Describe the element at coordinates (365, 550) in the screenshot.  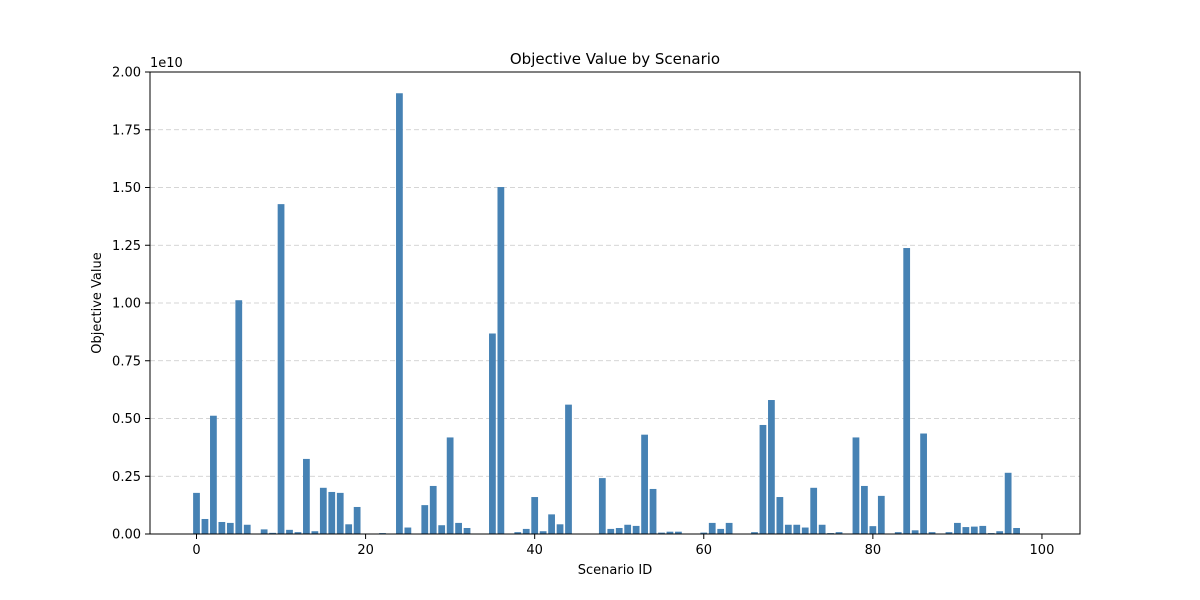
I see `x-tick-label: 20` at that location.